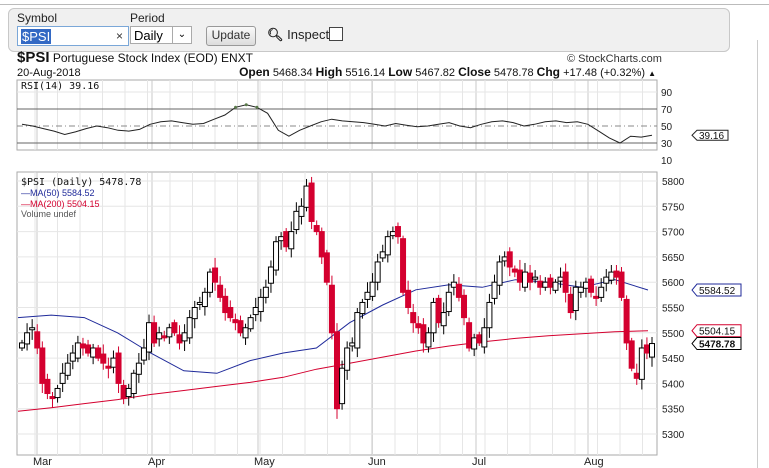  What do you see at coordinates (673, 182) in the screenshot?
I see `price-tick: 5800` at bounding box center [673, 182].